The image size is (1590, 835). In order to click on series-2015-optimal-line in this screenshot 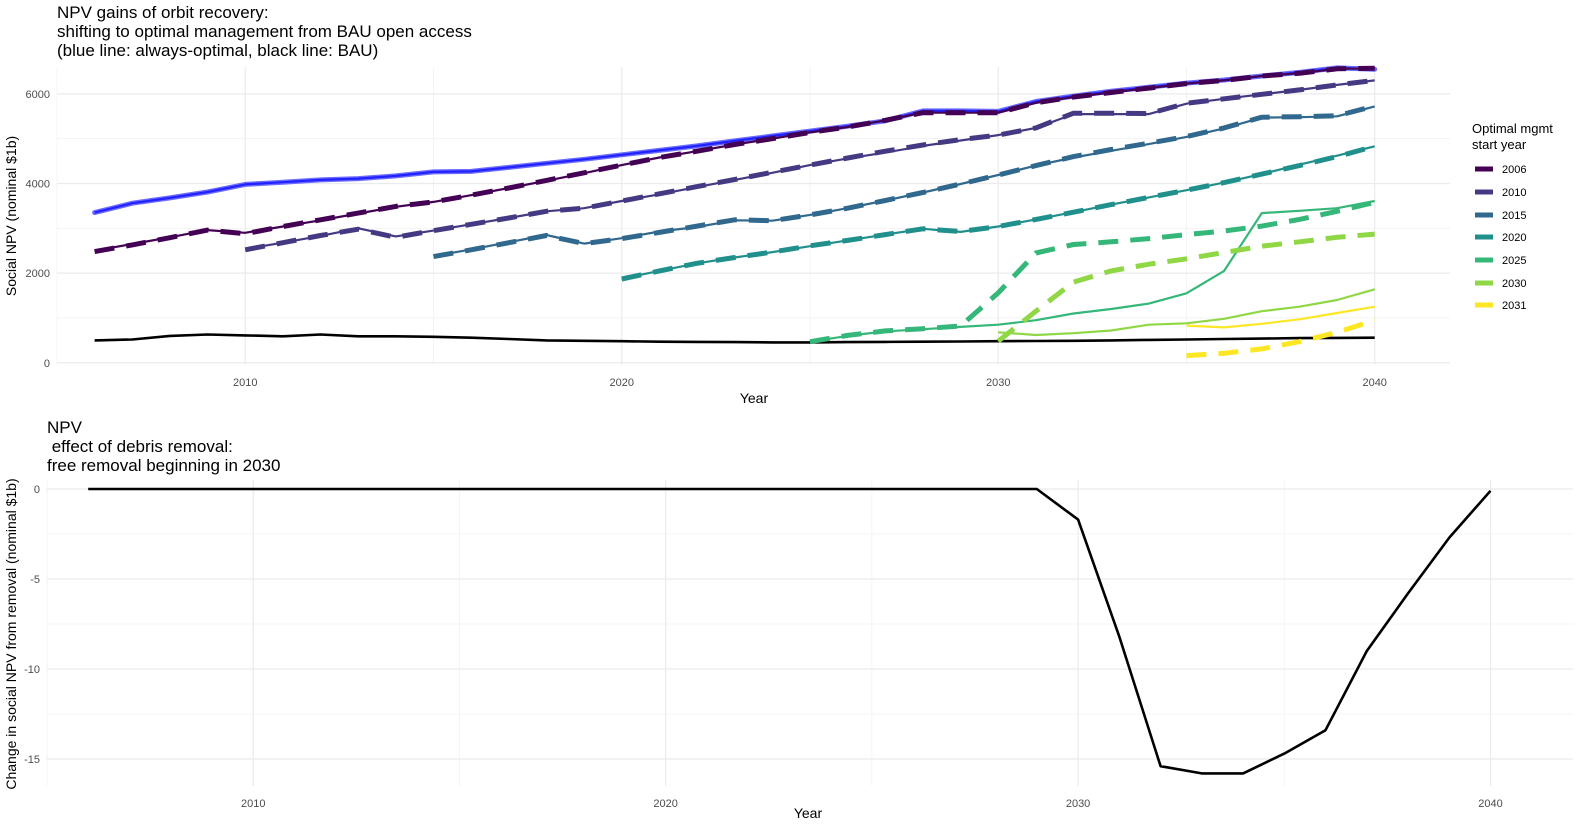, I will do `click(904, 181)`.